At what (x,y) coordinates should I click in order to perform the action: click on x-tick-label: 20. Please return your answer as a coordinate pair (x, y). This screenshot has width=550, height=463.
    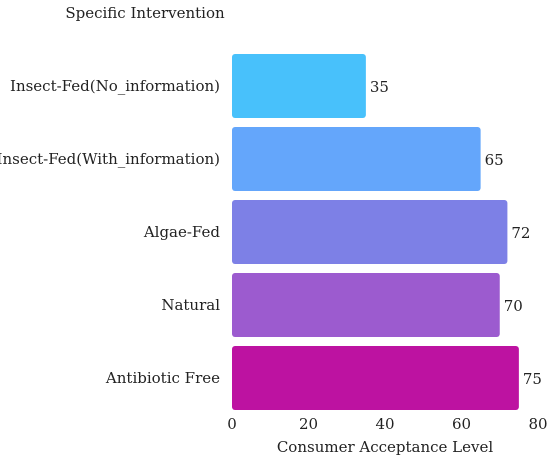
    Looking at the image, I should click on (308, 424).